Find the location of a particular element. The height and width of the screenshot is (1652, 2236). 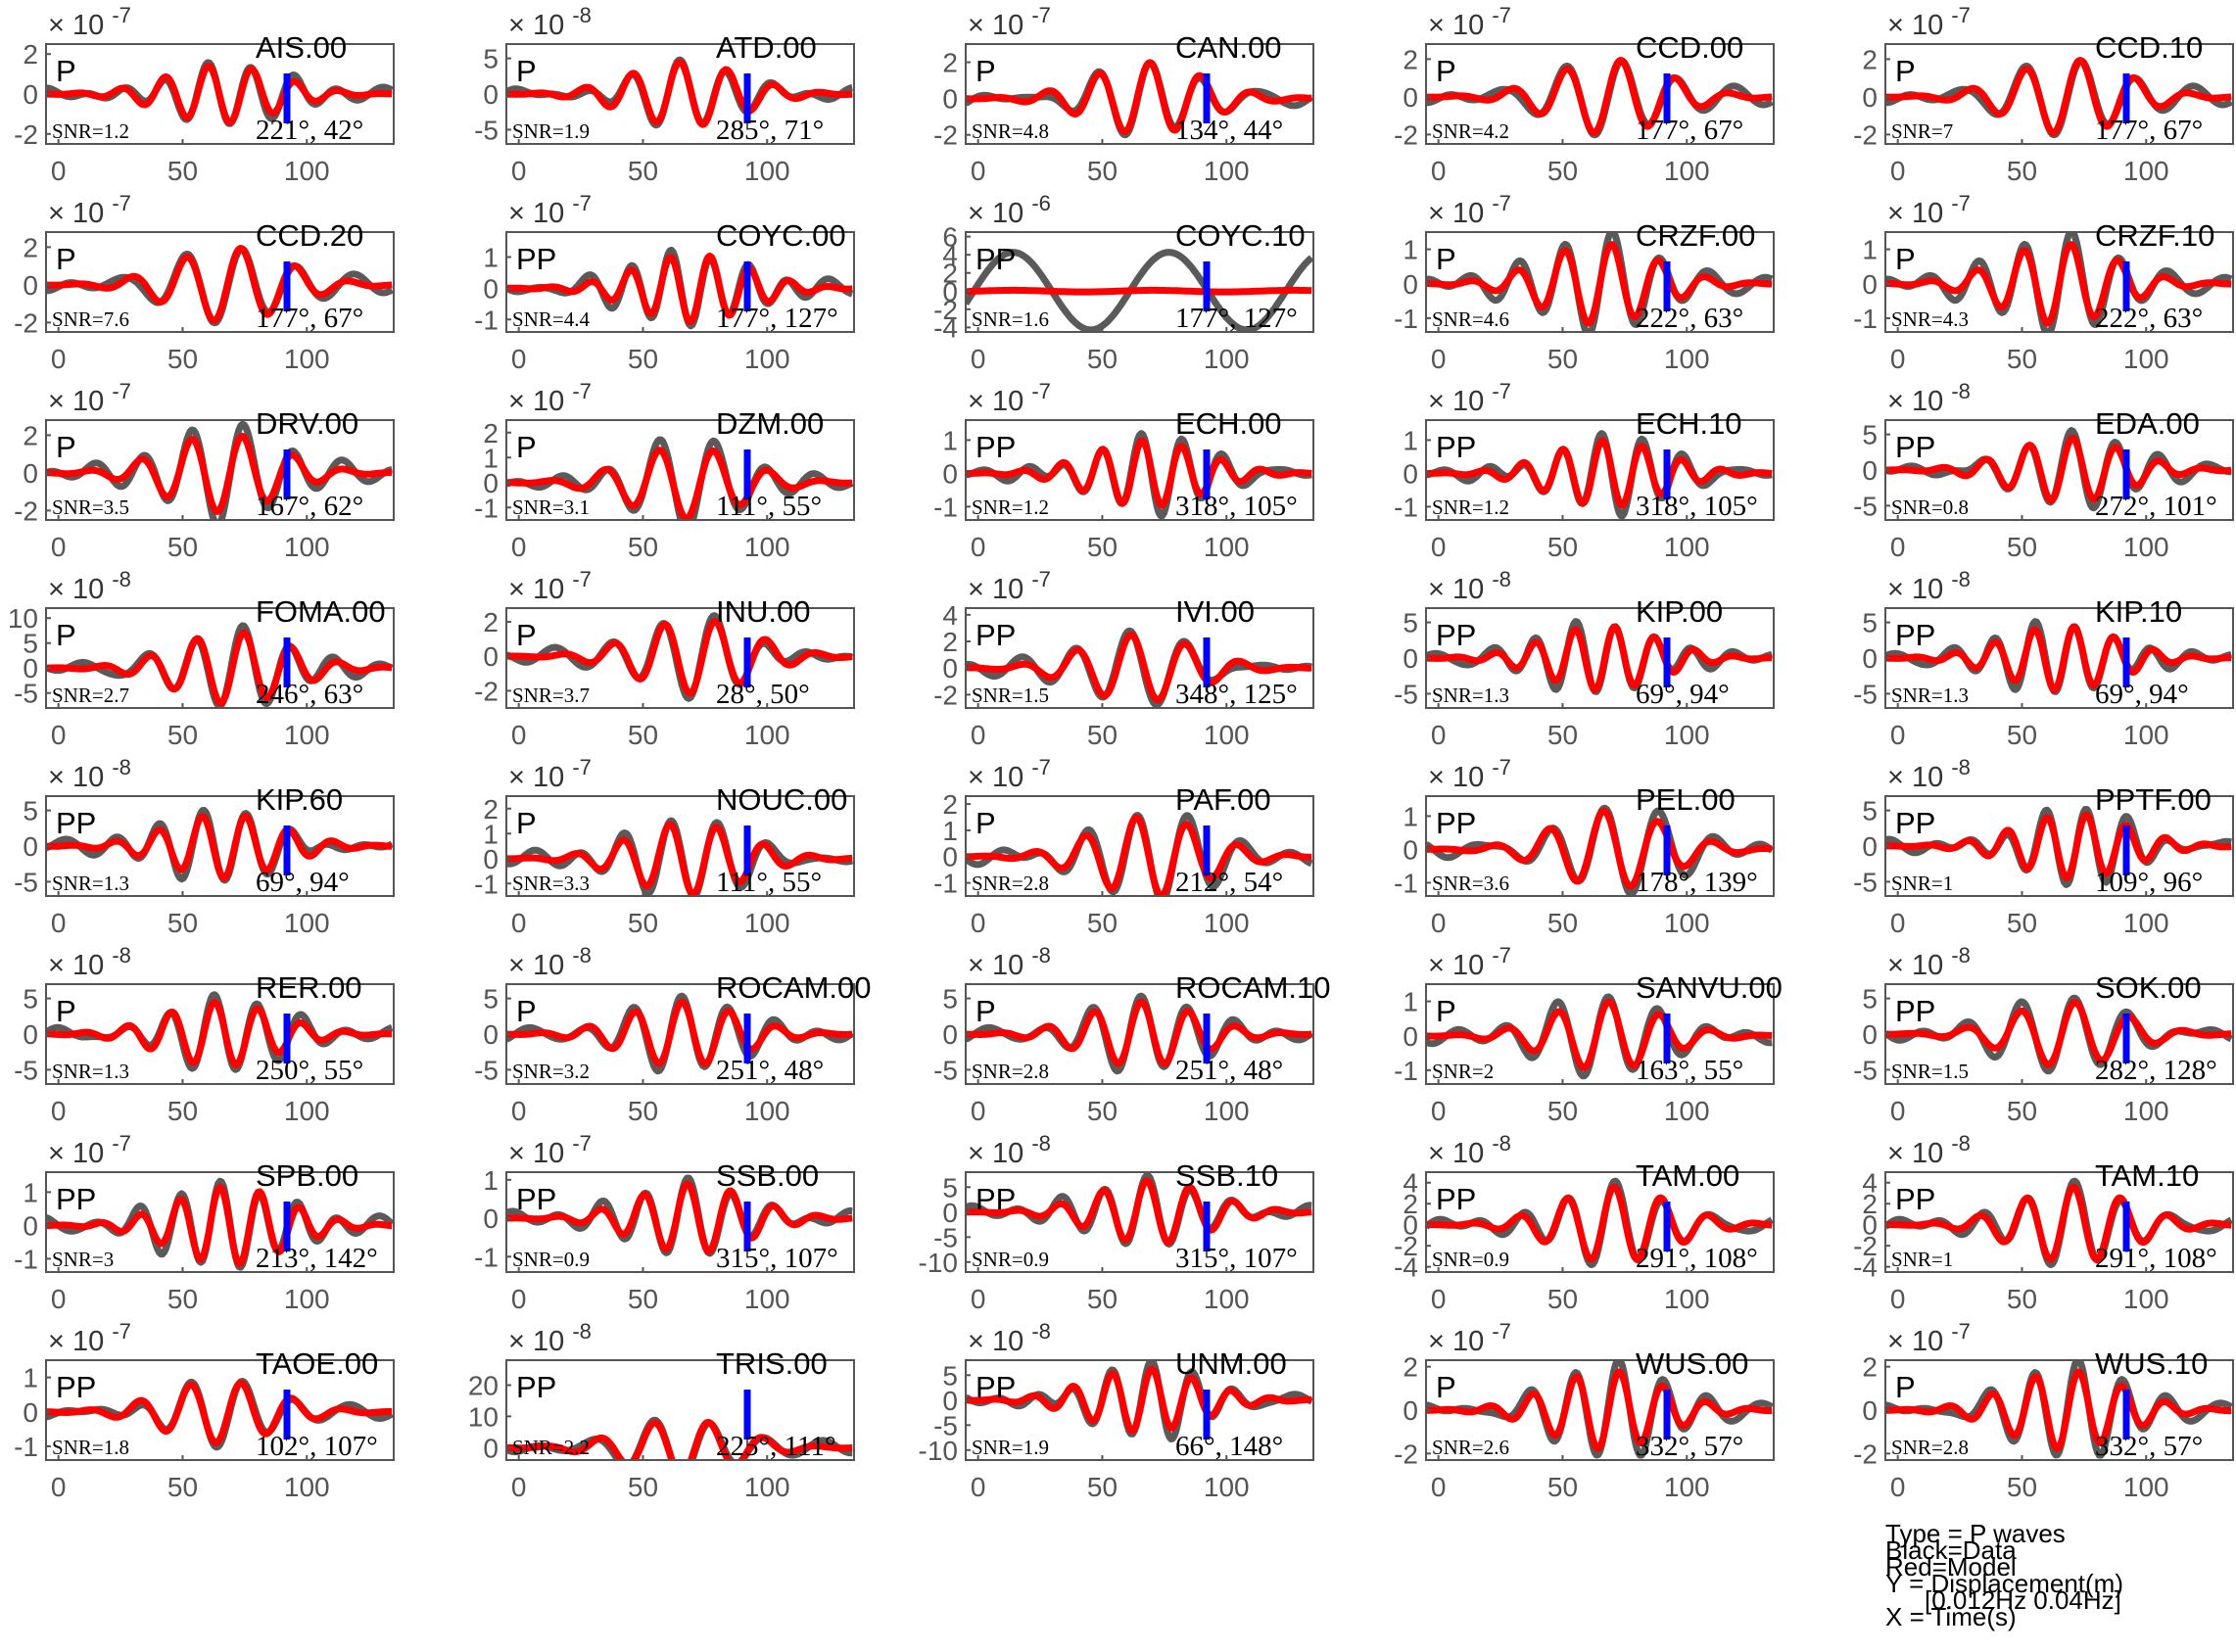

station-label: CRZF.10 is located at coordinates (2154, 235).